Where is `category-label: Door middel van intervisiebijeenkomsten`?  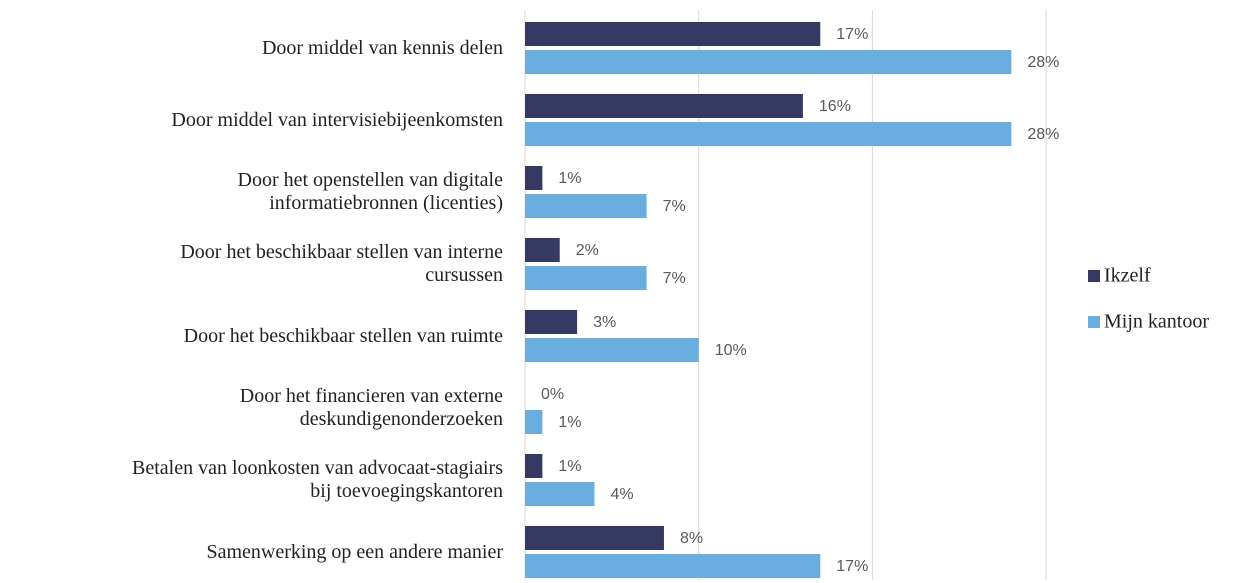
category-label: Door middel van intervisiebijeenkomsten is located at coordinates (337, 119).